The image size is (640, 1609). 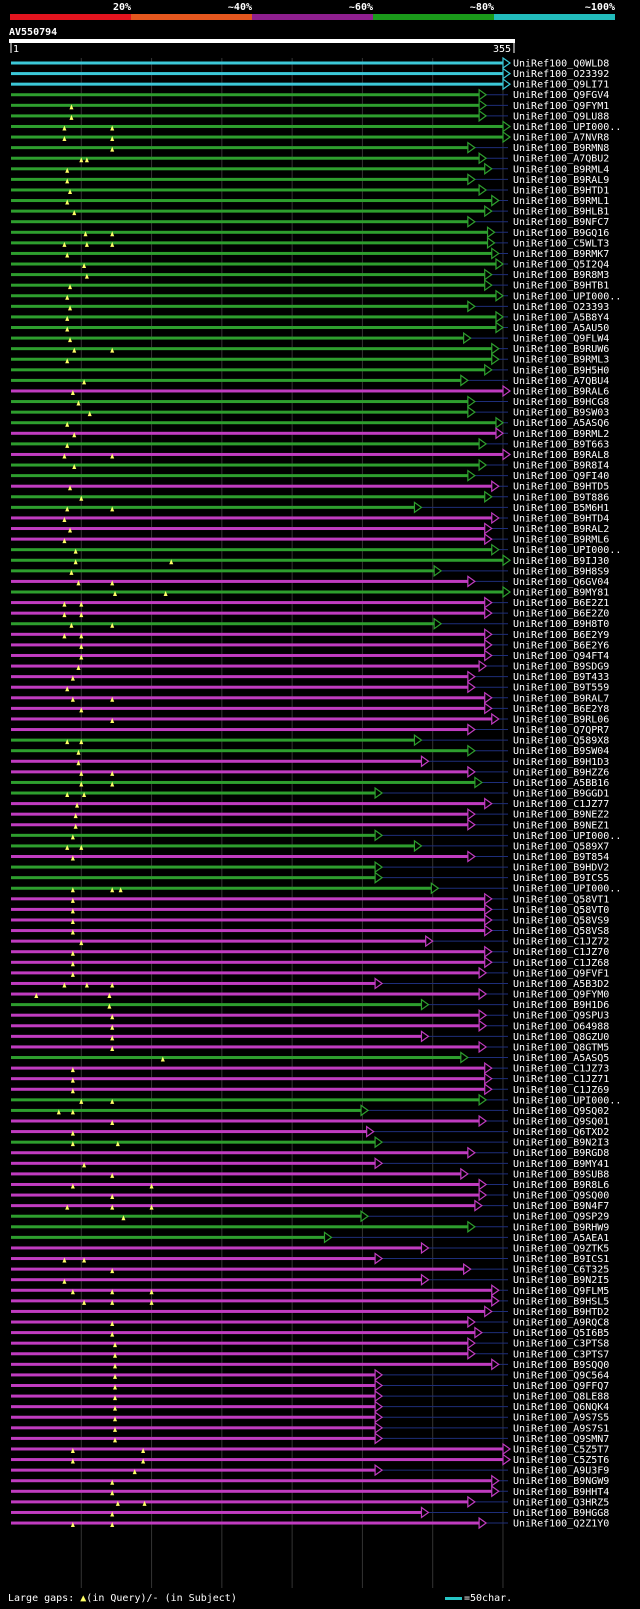 I want to click on hit-label: UniRef100_B9ICS5, so click(x=561, y=878).